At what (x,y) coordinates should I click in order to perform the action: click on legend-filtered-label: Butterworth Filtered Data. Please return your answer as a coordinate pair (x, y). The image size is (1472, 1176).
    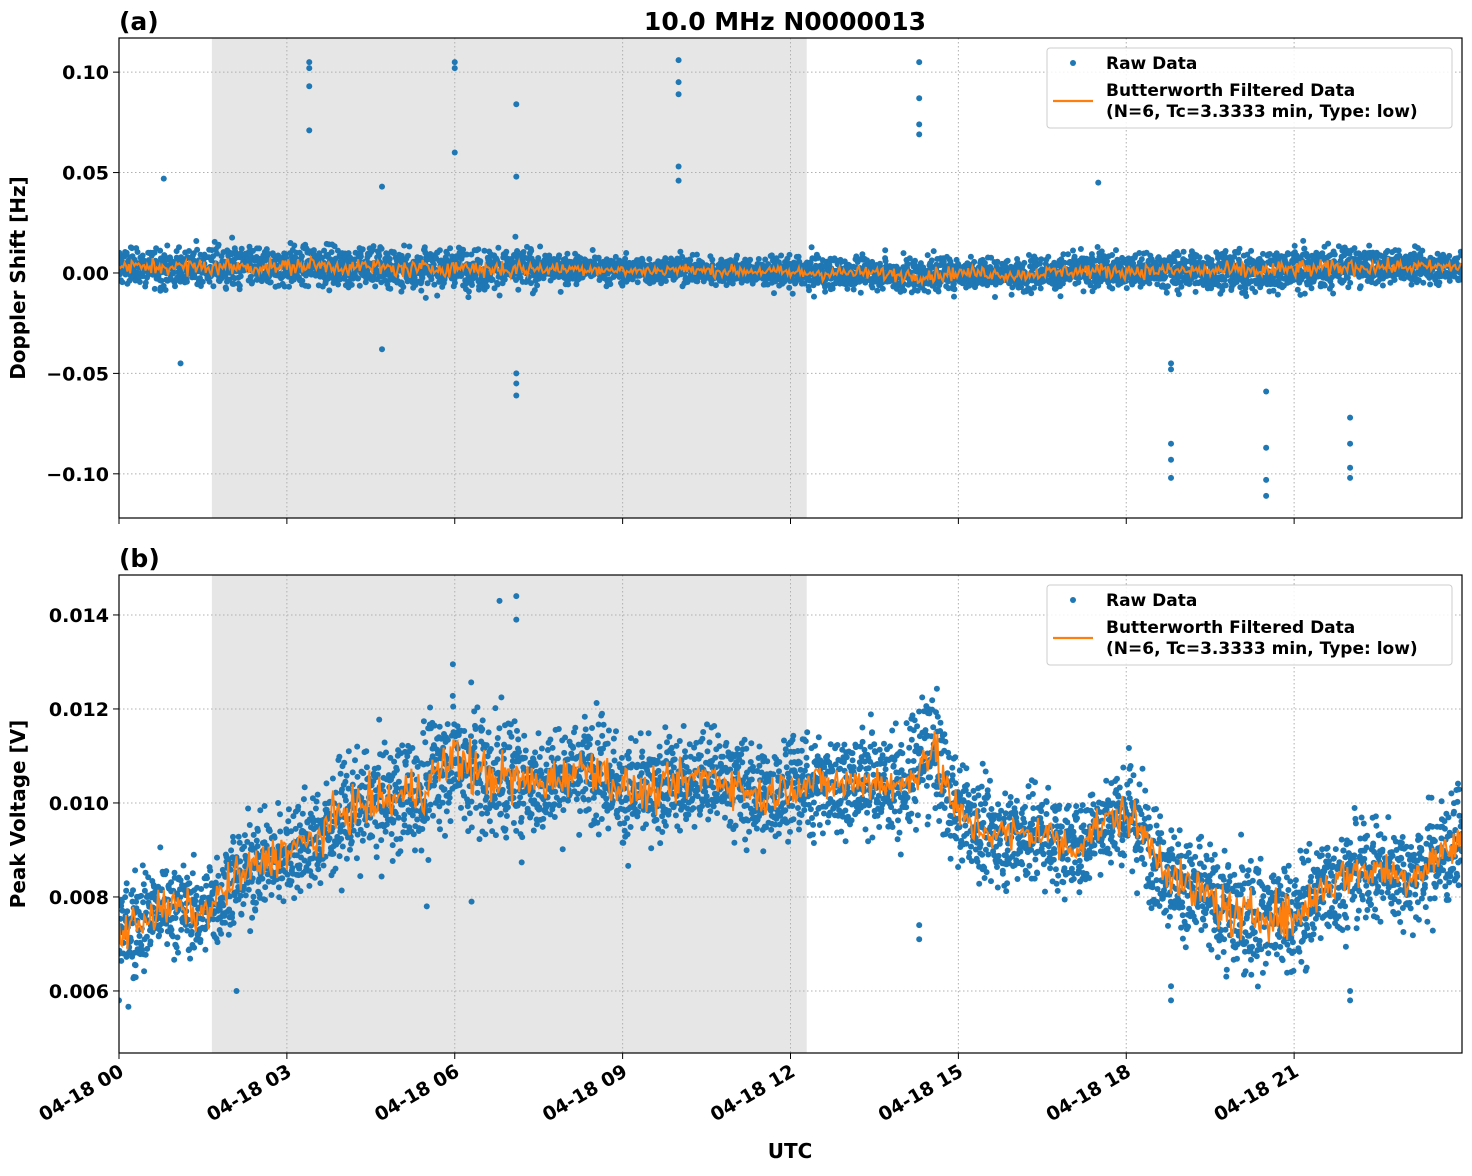
    Looking at the image, I should click on (1230, 91).